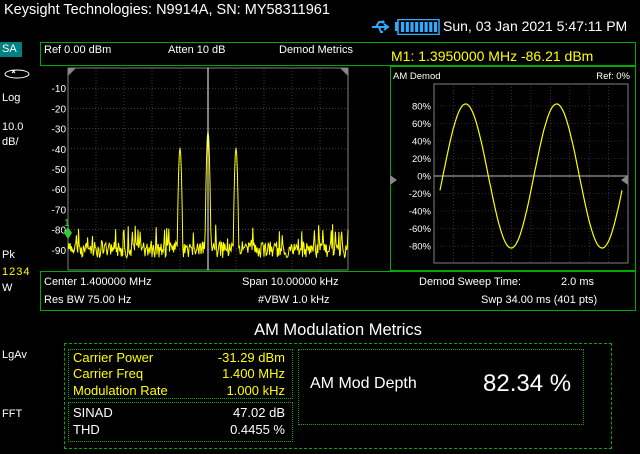 The height and width of the screenshot is (454, 640). I want to click on demod-ref: Ref: 0%, so click(613, 76).